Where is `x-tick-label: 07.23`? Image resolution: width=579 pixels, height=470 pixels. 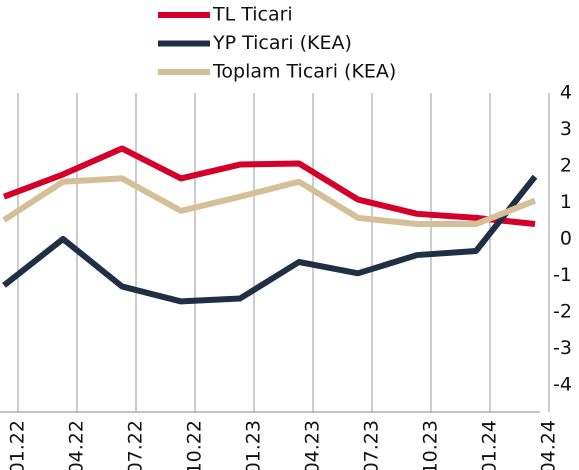
x-tick-label: 07.23 is located at coordinates (372, 445).